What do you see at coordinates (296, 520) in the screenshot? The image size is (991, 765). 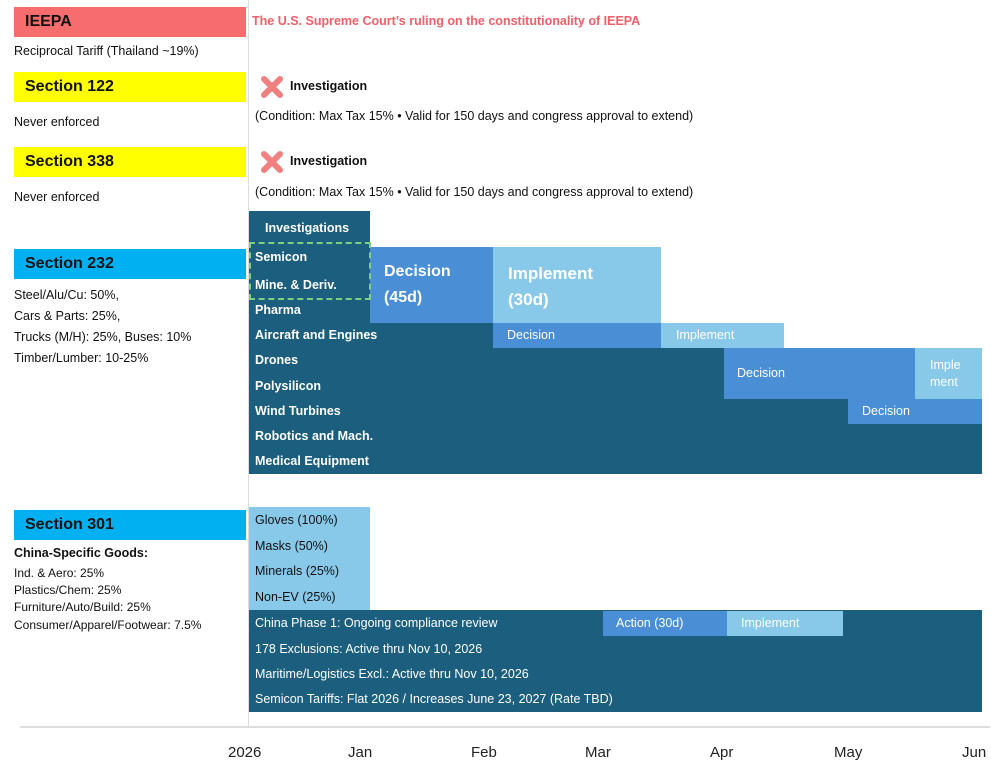 I see `item: Gloves (100%)` at bounding box center [296, 520].